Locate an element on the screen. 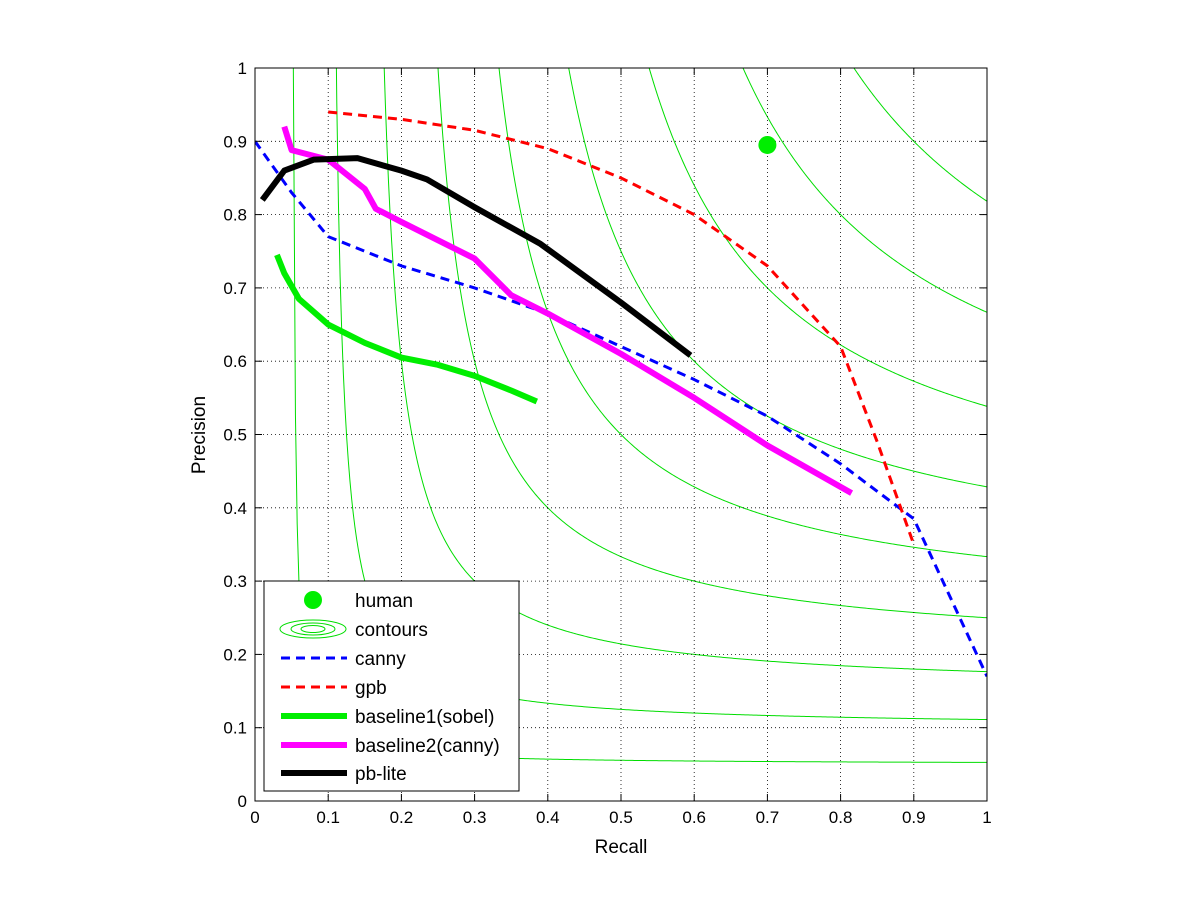 This screenshot has width=1200, height=900. human-point is located at coordinates (767, 144).